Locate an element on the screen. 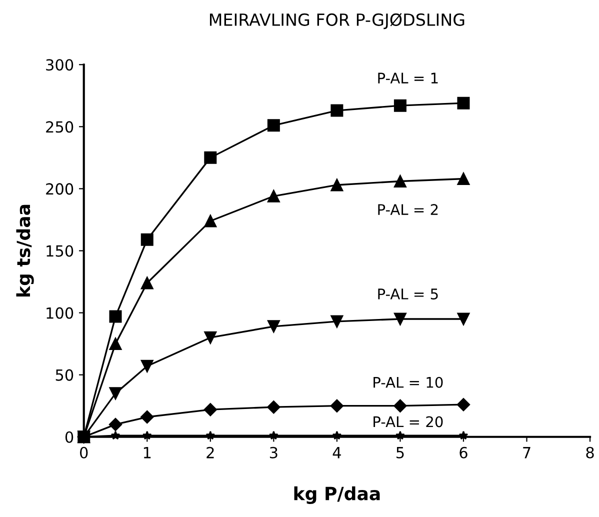  x-tick-label: 7 is located at coordinates (526, 452).